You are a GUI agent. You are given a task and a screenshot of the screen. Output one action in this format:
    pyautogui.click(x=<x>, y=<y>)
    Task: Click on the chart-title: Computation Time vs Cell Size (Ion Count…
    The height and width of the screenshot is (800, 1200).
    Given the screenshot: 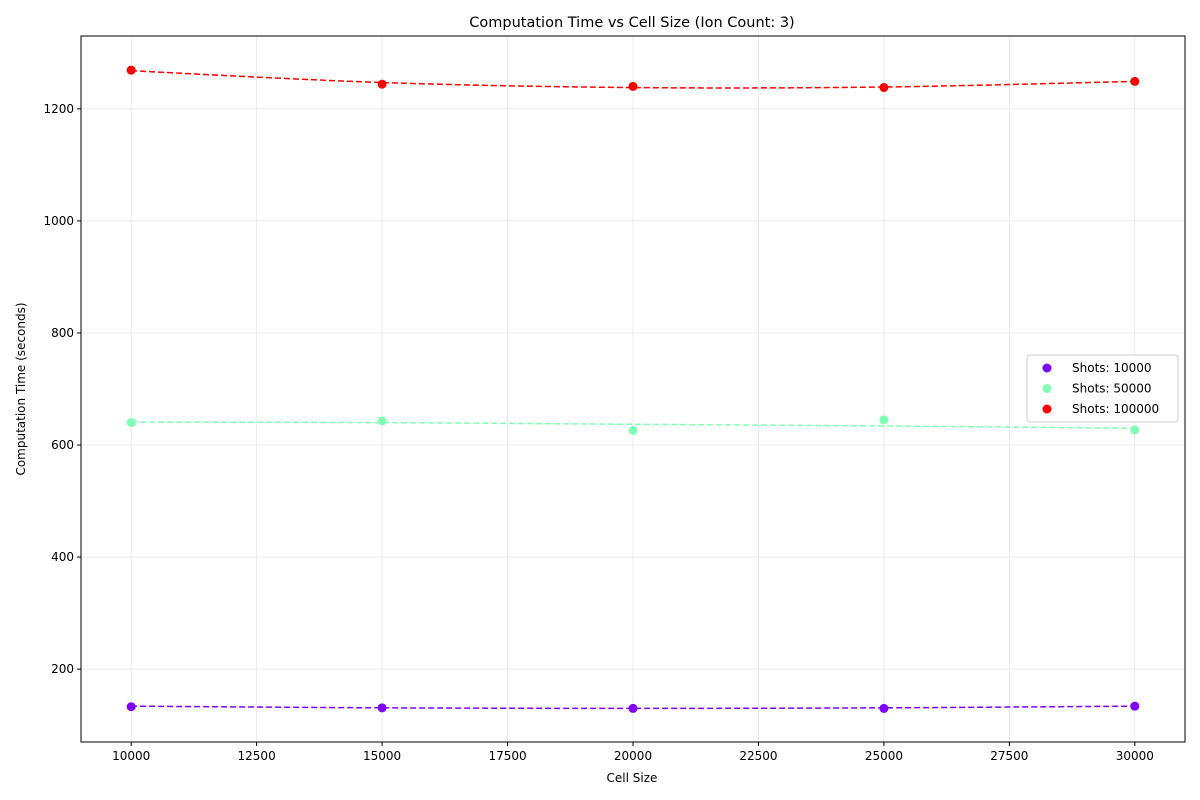 What is the action you would take?
    pyautogui.click(x=631, y=23)
    